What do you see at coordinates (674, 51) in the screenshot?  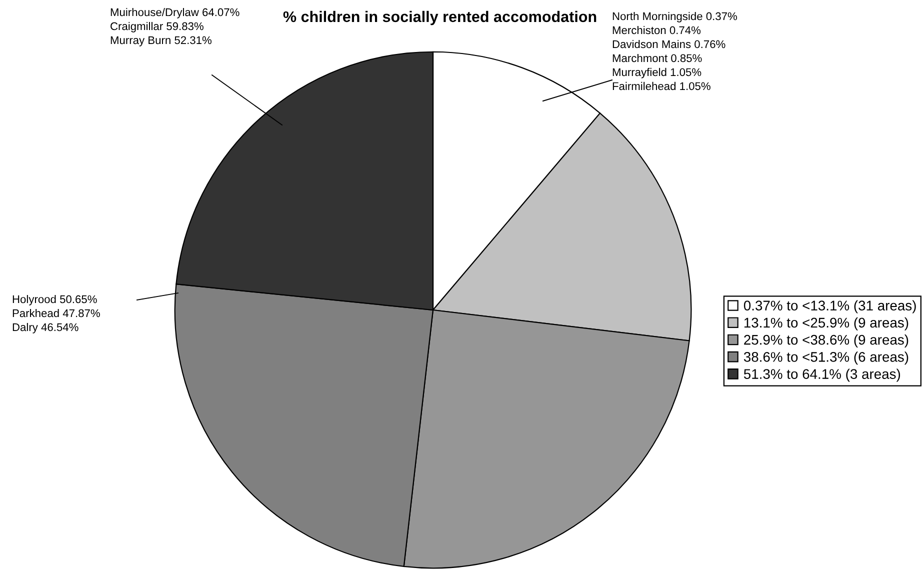 I see `text: North Morningside 0.37% Merchiston 0.74% Davidson Mains 0.76% Marchmont 0.85% Murrayfield 1.05% Fairmilehead 1.05%` at bounding box center [674, 51].